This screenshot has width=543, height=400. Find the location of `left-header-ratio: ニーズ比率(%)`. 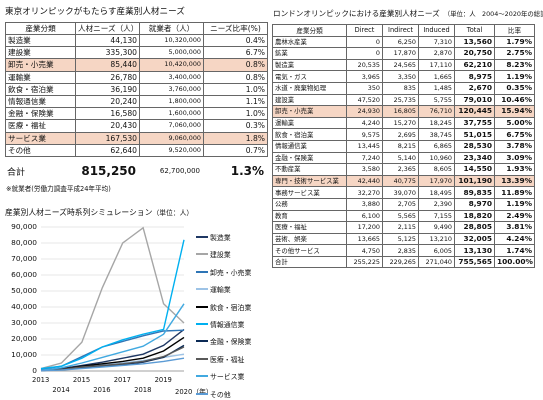

left-header-ratio: ニーズ比率(%) is located at coordinates (235, 28).